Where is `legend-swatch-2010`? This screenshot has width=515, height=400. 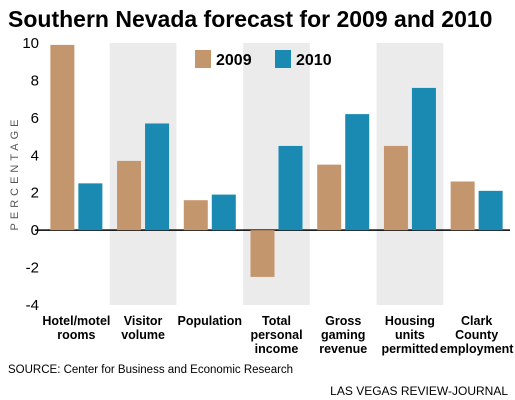
legend-swatch-2010 is located at coordinates (283, 59).